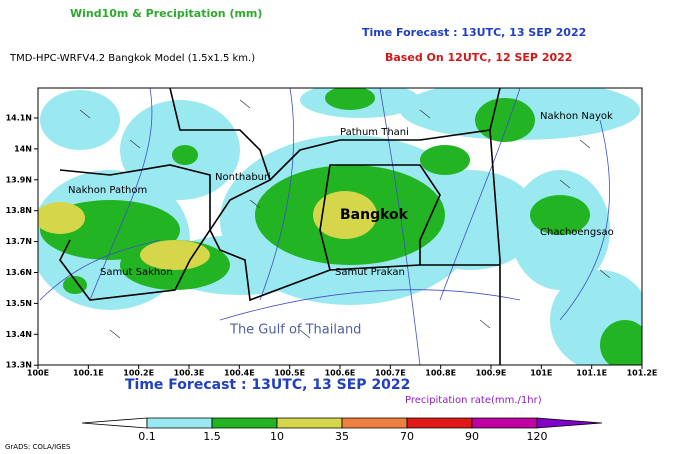 Image resolution: width=680 pixels, height=454 pixels. What do you see at coordinates (207, 230) in the screenshot?
I see `precip-heavy` at bounding box center [207, 230].